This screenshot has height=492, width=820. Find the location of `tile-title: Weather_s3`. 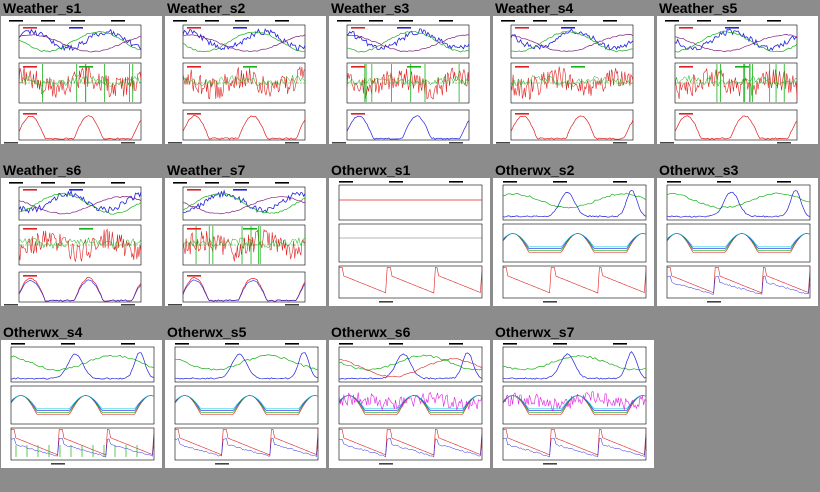

tile-title: Weather_s3 is located at coordinates (370, 8).